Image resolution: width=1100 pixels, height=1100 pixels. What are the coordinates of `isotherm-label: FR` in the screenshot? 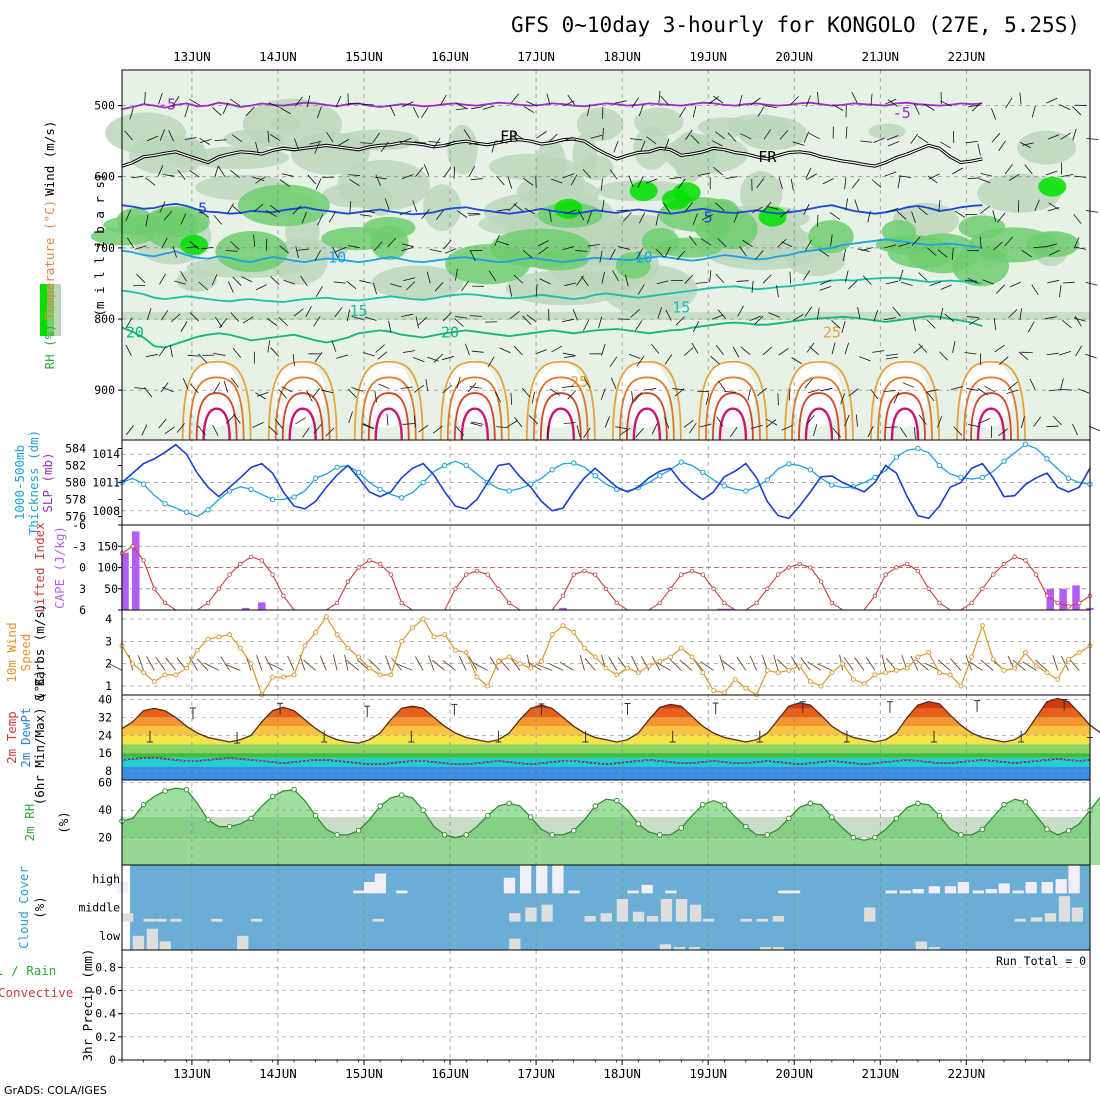 It's located at (767, 157).